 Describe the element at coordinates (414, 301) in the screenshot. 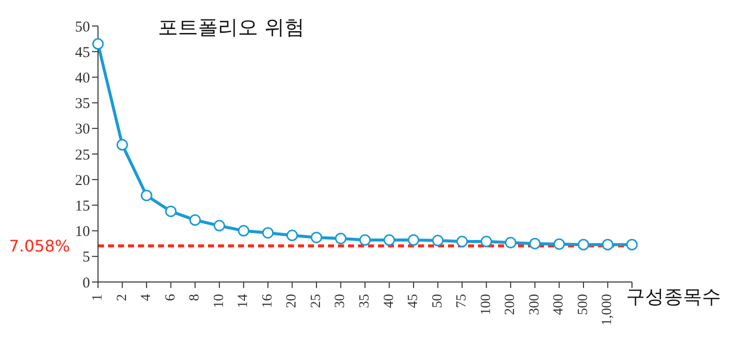

I see `x-tick-label: 45` at that location.